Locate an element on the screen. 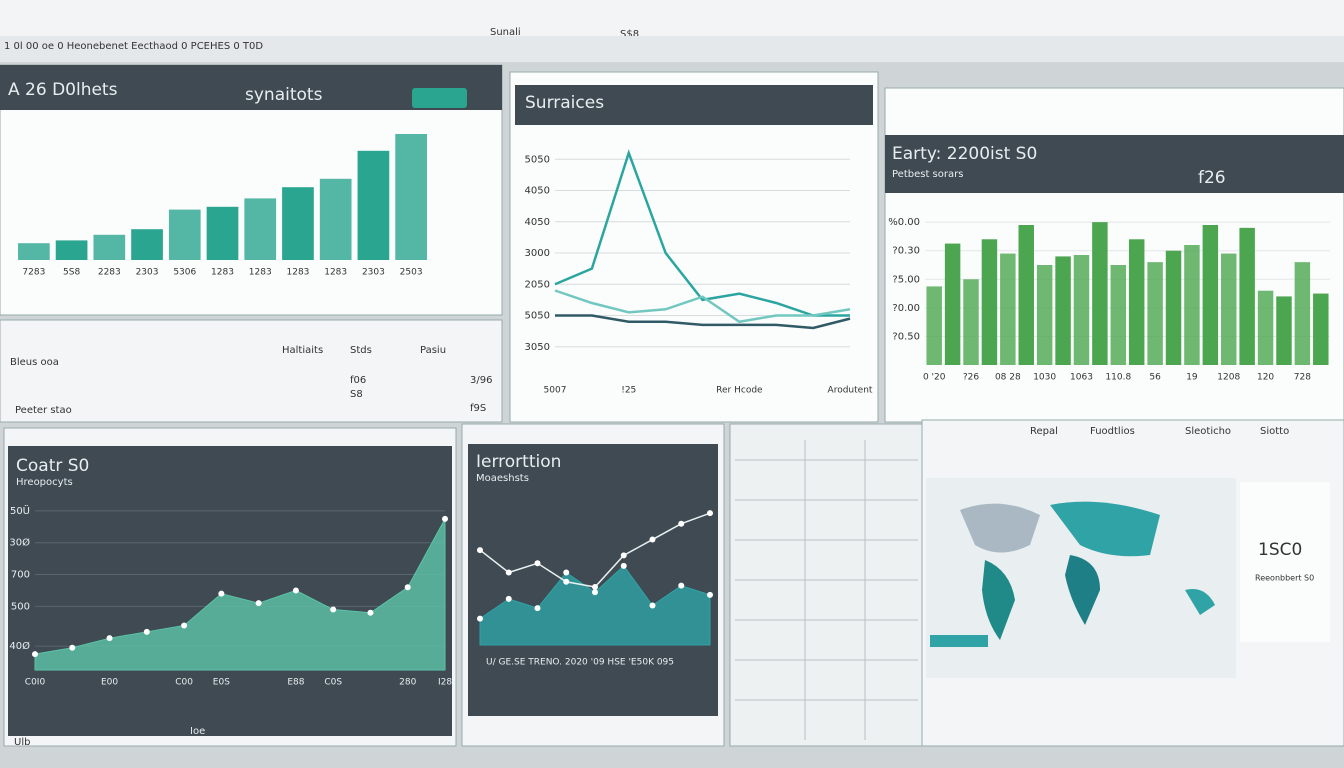 Image resolution: width=1344 pixels, height=768 pixels. y-tick-label: 3000 is located at coordinates (537, 253).